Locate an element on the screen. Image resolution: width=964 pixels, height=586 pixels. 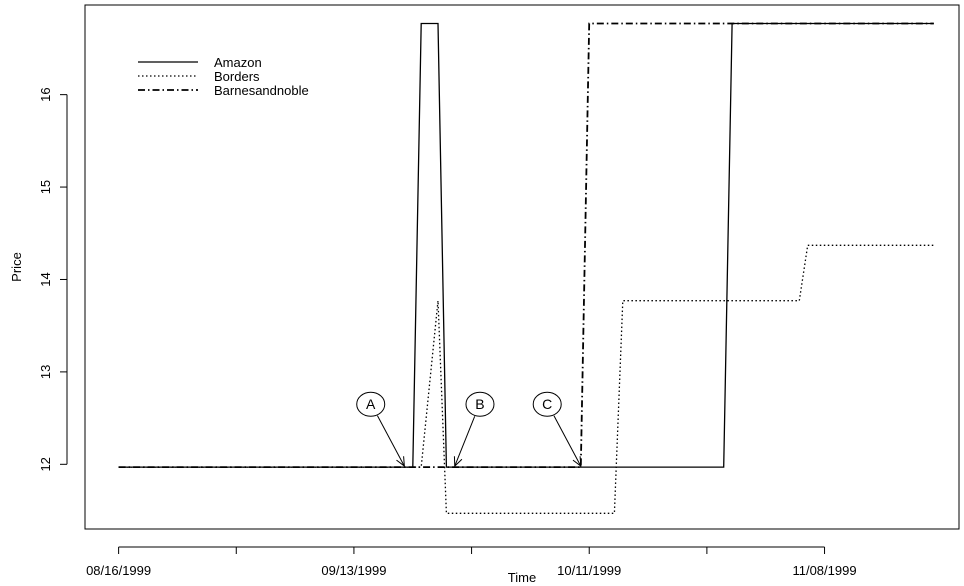
y-axis: 12 13 14 15 16 is located at coordinates (53, 279).